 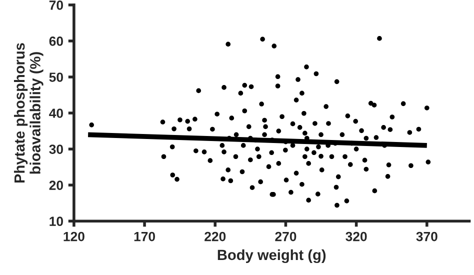 What do you see at coordinates (56, 41) in the screenshot?
I see `y-tick-label: 60` at bounding box center [56, 41].